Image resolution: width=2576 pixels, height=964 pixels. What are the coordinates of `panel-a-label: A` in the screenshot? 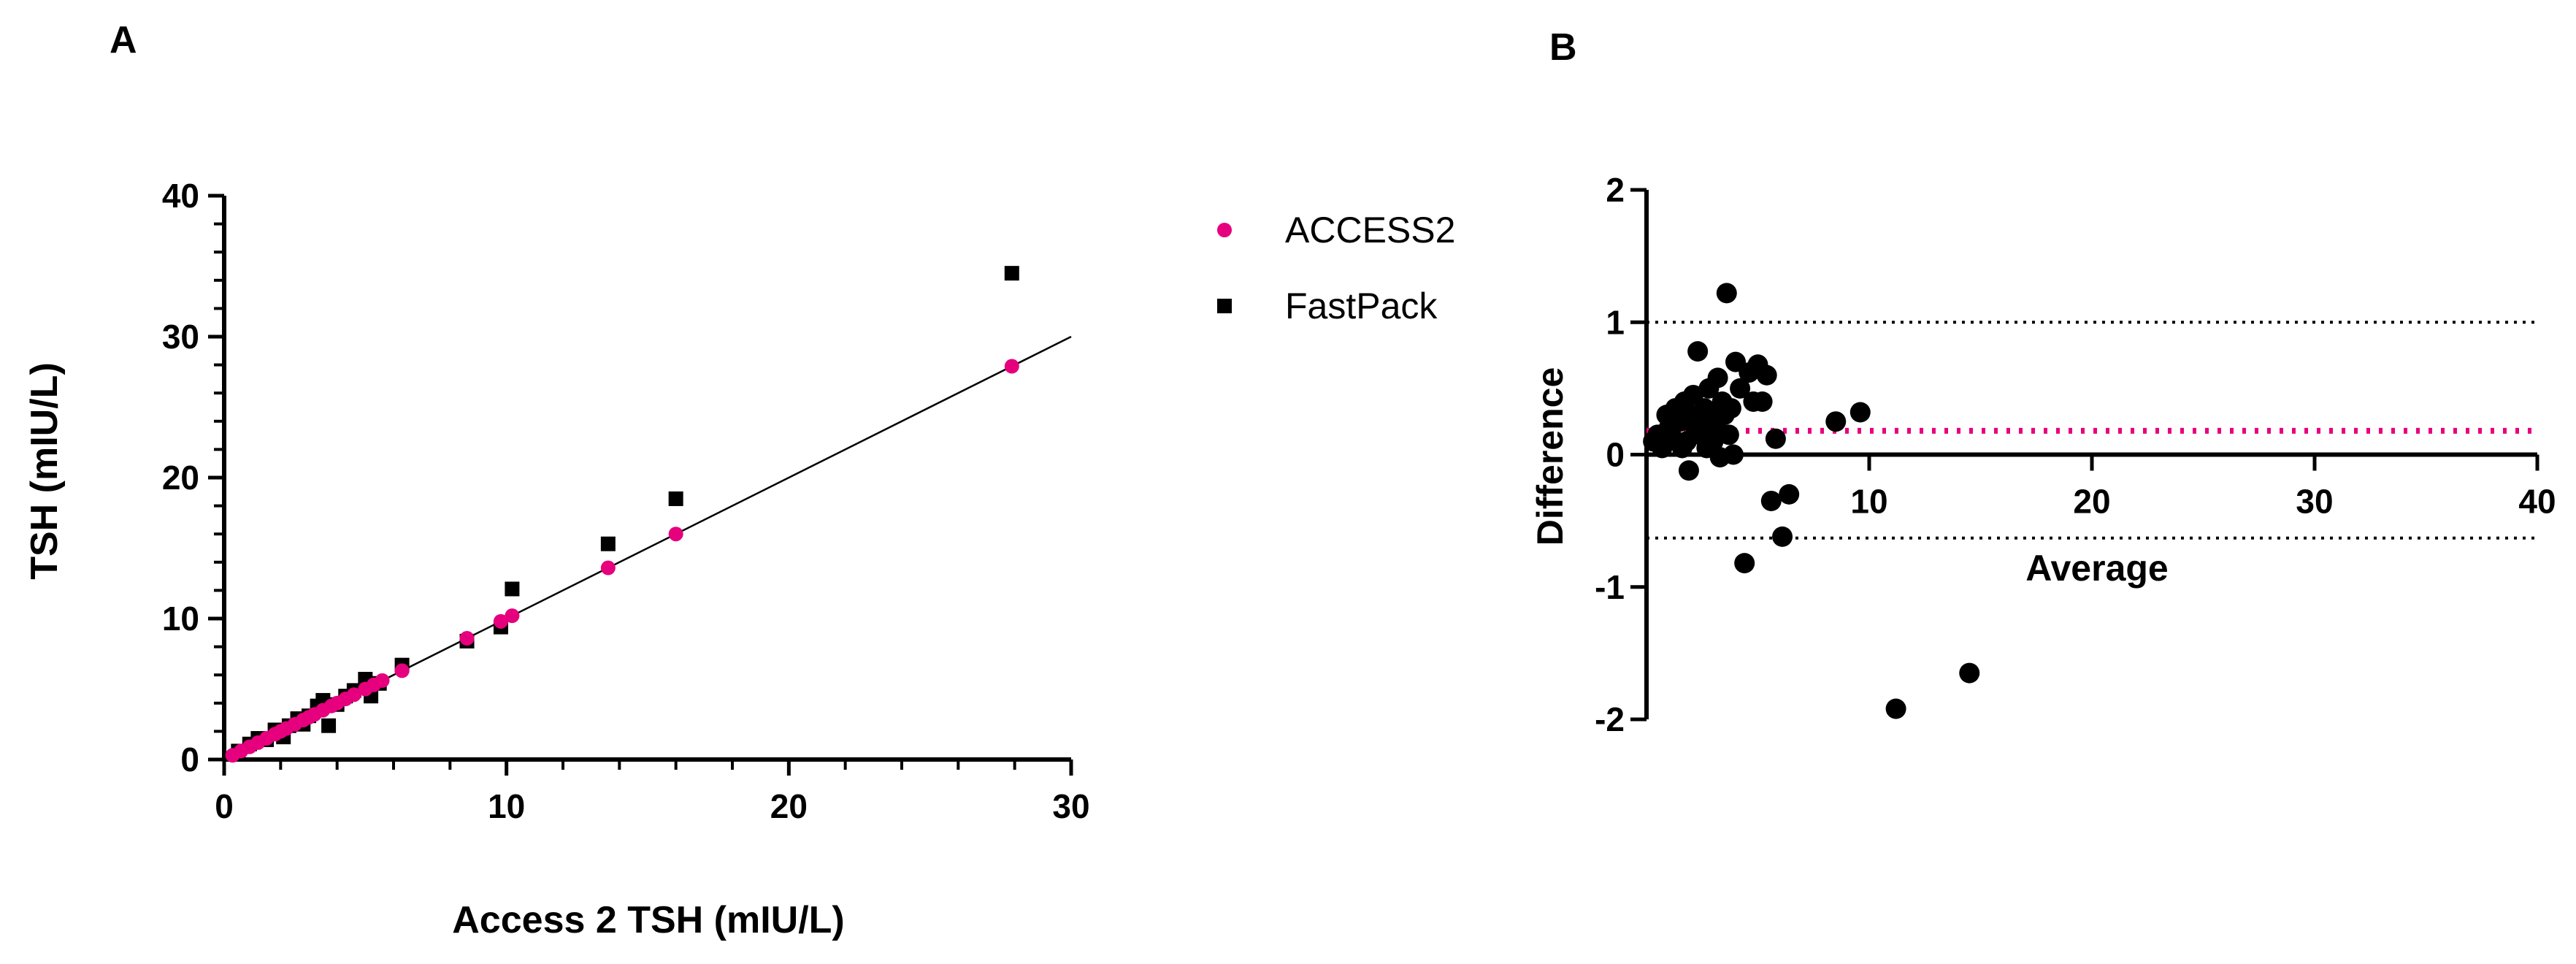 It's located at (123, 40).